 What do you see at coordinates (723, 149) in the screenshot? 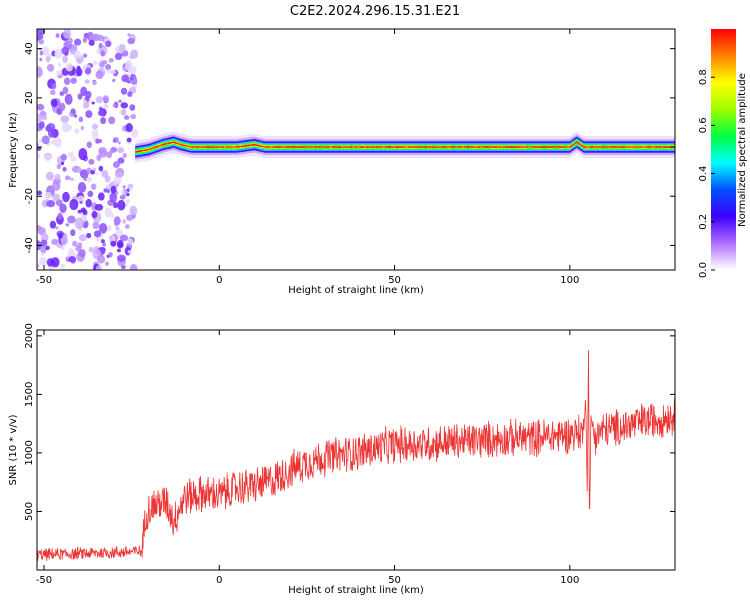
I see `colorbar-bar` at bounding box center [723, 149].